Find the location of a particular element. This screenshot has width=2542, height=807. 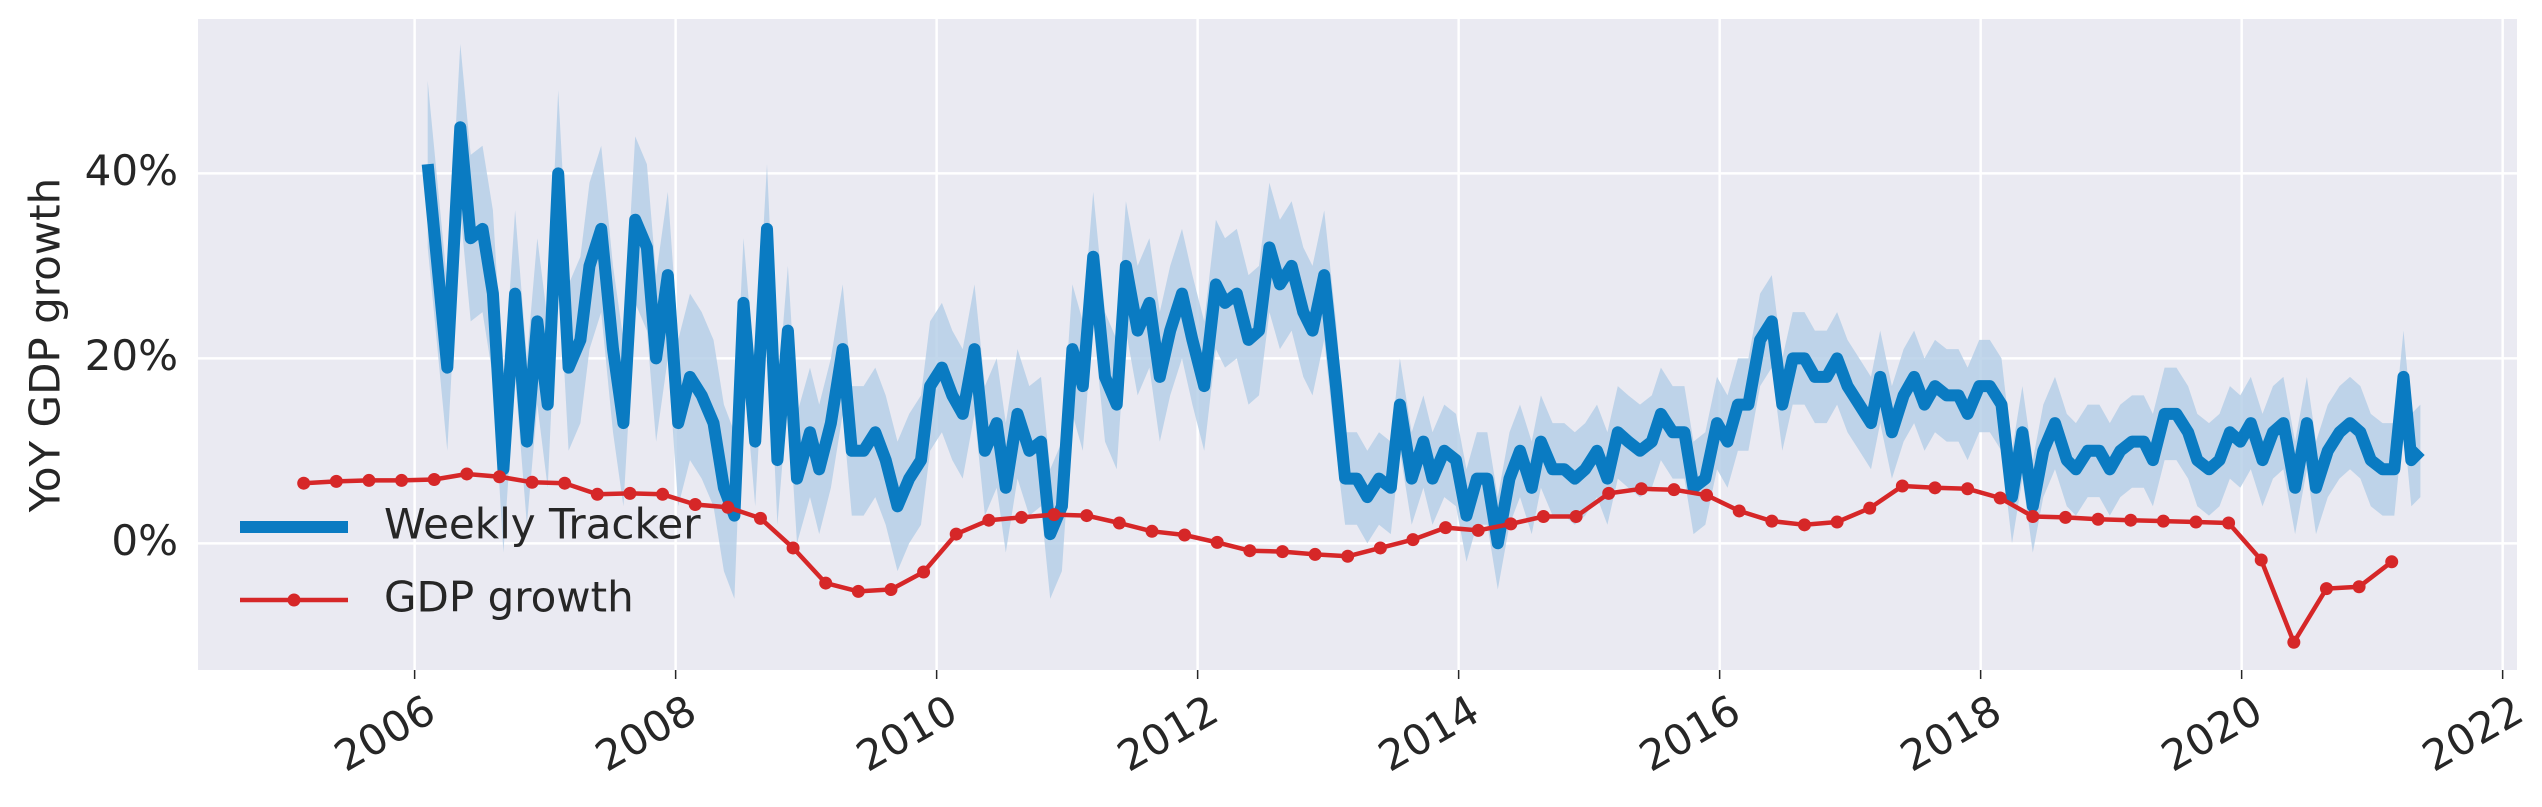

y-tick-label: 40% is located at coordinates (131, 170).